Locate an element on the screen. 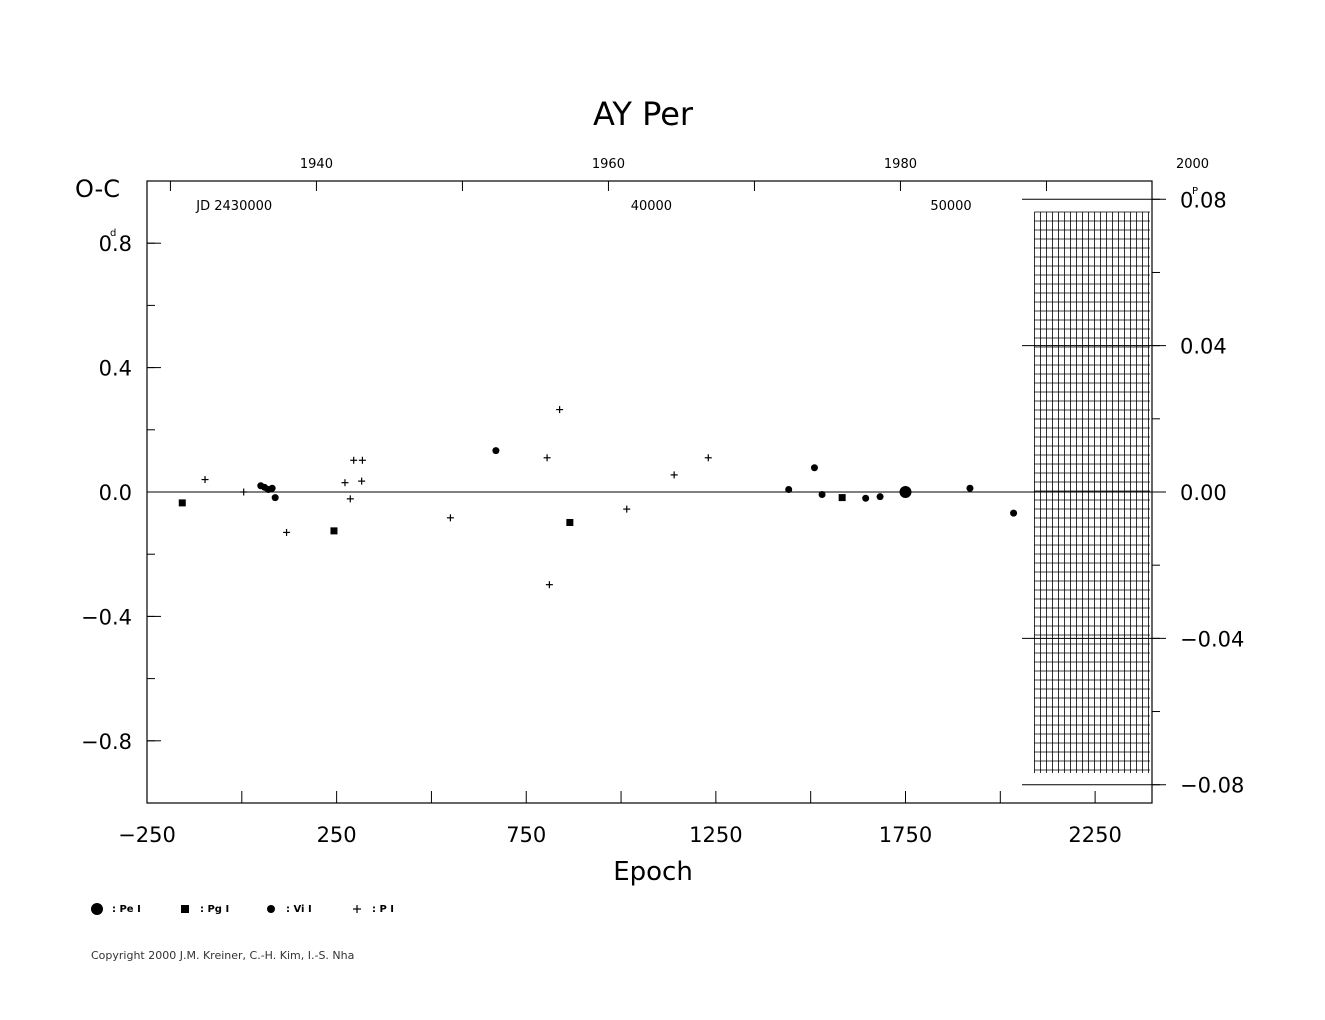  top-year-label: 1940 is located at coordinates (316, 164).